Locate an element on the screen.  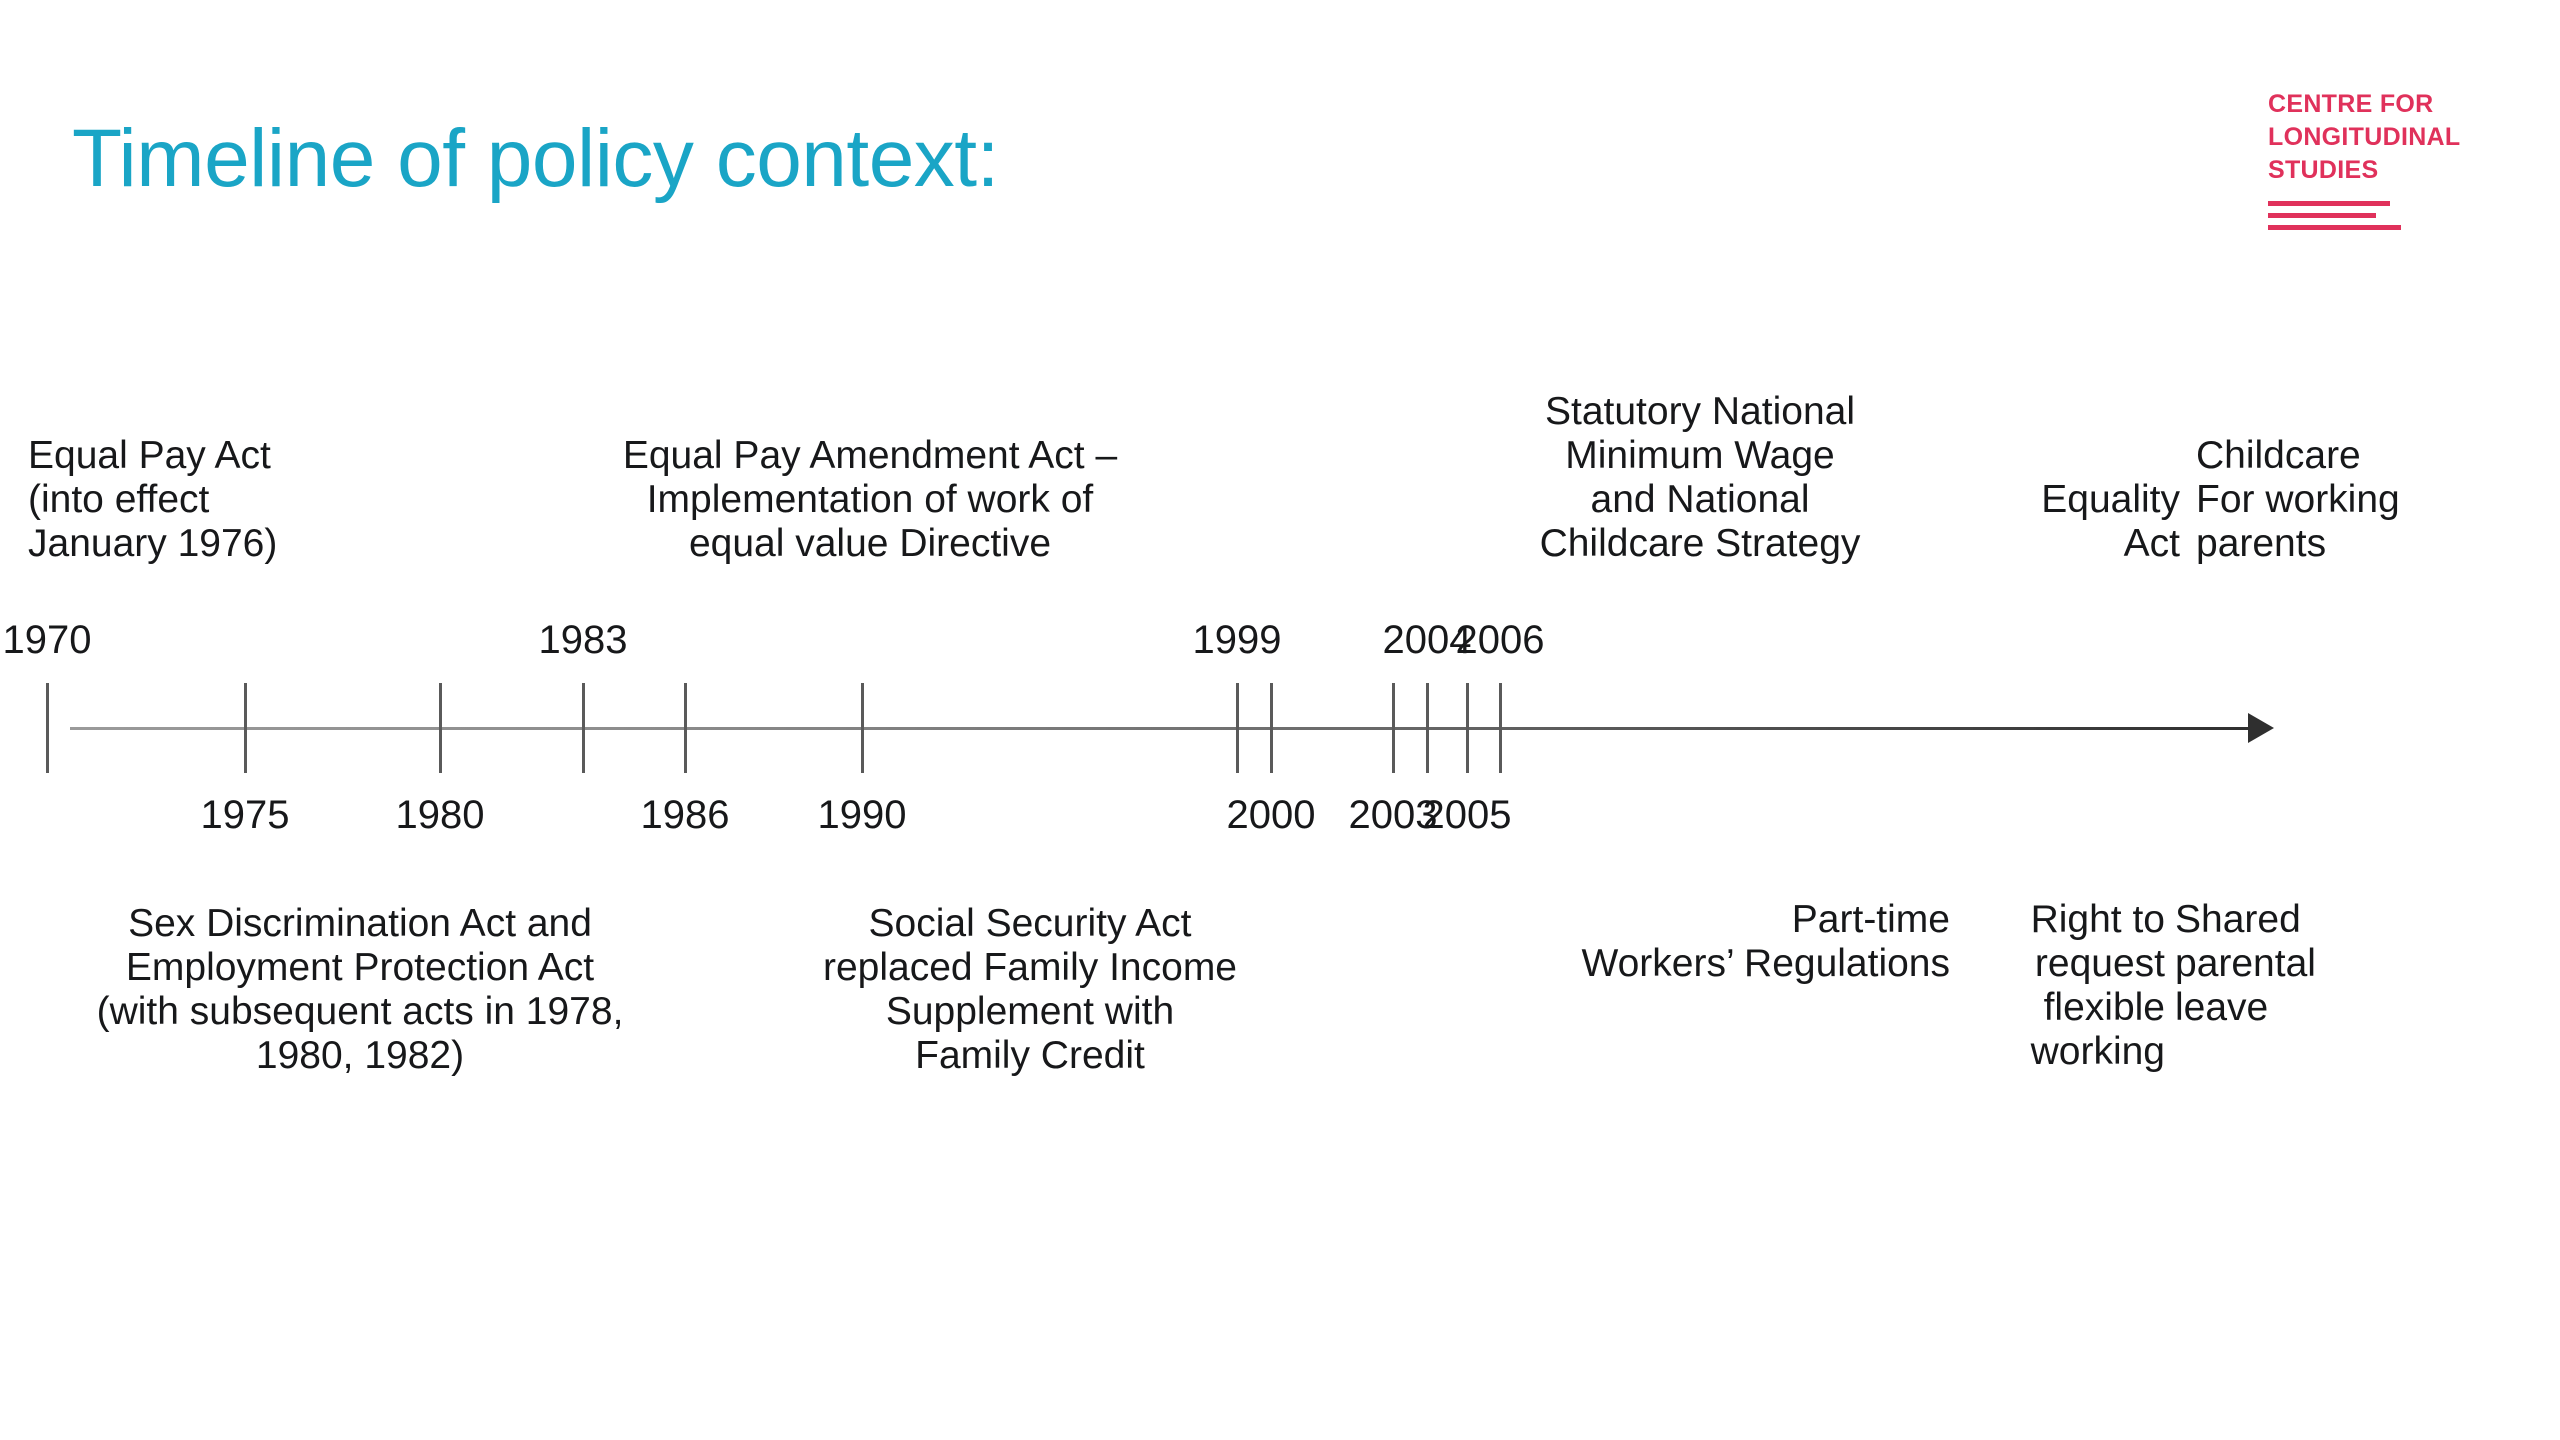
logo-line-2: LONGITUDINAL is located at coordinates (2364, 137).